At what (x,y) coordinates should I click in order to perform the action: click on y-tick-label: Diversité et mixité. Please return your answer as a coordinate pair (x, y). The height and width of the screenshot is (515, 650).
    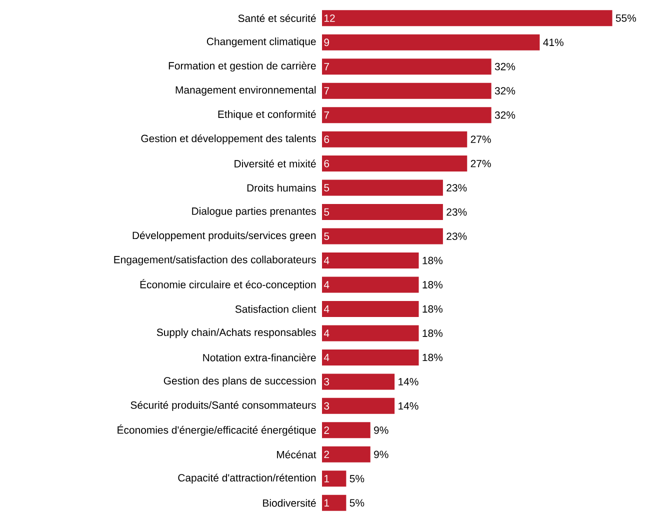
    Looking at the image, I should click on (275, 164).